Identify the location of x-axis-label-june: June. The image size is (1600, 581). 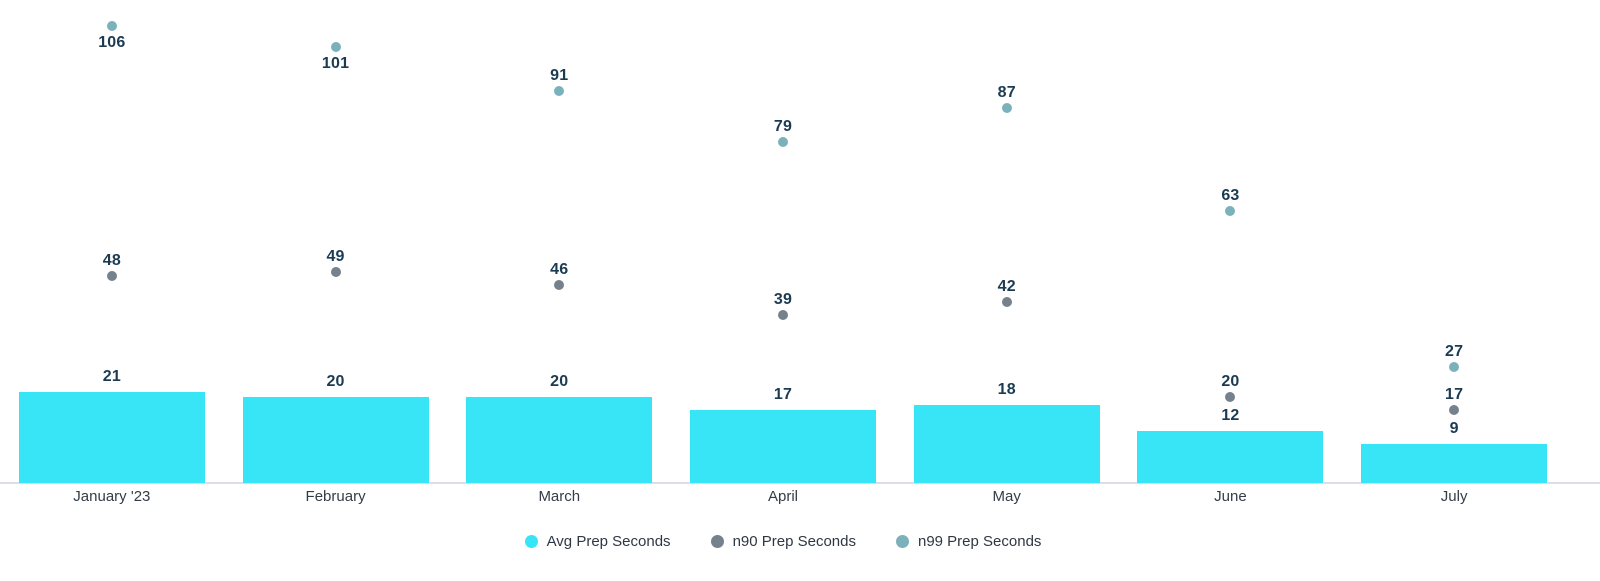
(1230, 496).